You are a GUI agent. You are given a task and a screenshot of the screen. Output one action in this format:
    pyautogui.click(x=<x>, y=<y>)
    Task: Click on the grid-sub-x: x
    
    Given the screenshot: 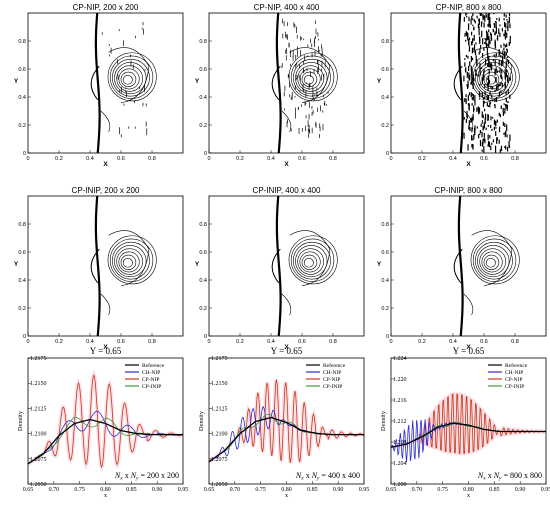 What is the action you would take?
    pyautogui.click(x=484, y=479)
    